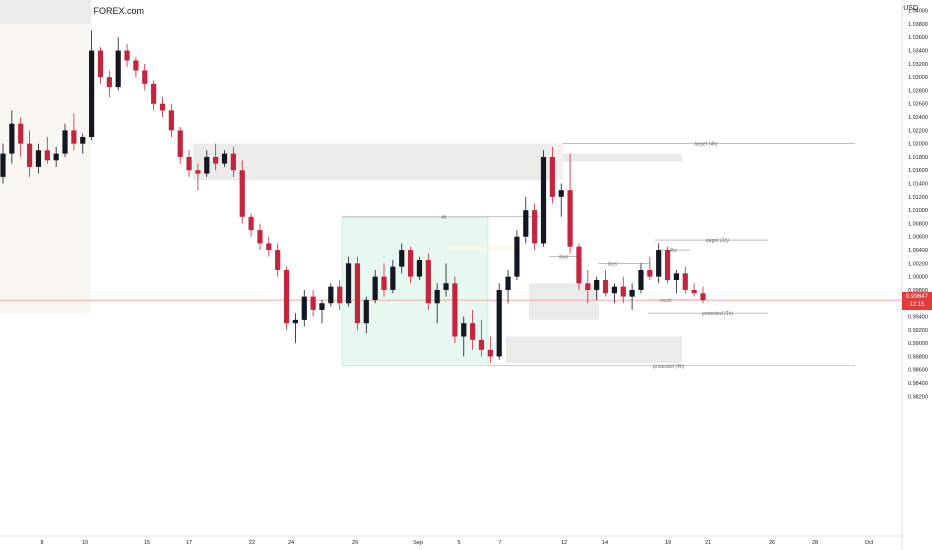  I want to click on y-tick-label: 0.98400, so click(918, 384).